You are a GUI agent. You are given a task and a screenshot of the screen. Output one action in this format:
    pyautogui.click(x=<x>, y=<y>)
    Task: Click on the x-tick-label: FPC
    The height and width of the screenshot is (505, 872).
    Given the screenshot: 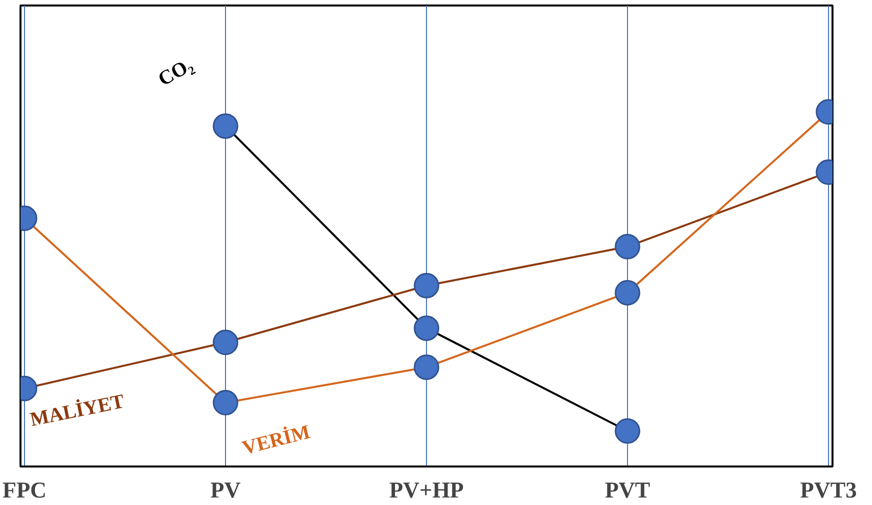 What is the action you would take?
    pyautogui.click(x=24, y=490)
    